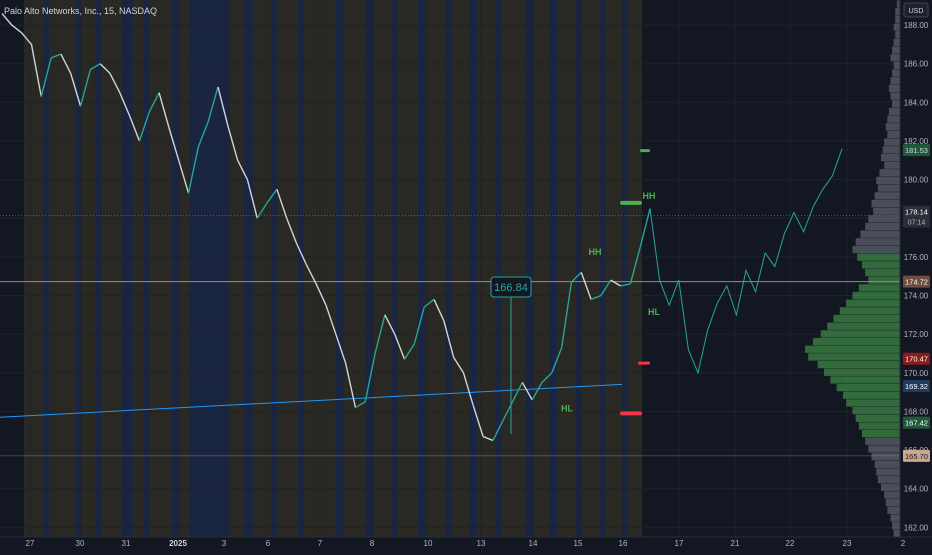 The image size is (932, 555). I want to click on marker-layer: 166.84 HH HH HL HL, so click(575, 291).